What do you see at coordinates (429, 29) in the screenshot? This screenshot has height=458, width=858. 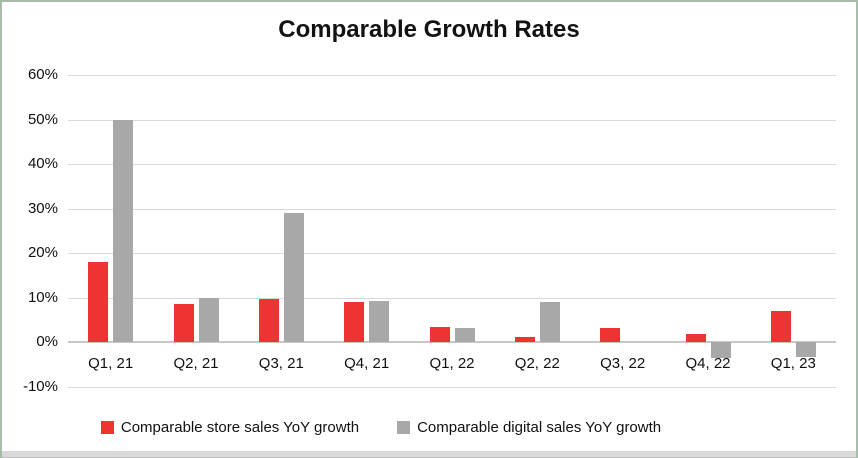 I see `chart-title: Comparable Growth Rates` at bounding box center [429, 29].